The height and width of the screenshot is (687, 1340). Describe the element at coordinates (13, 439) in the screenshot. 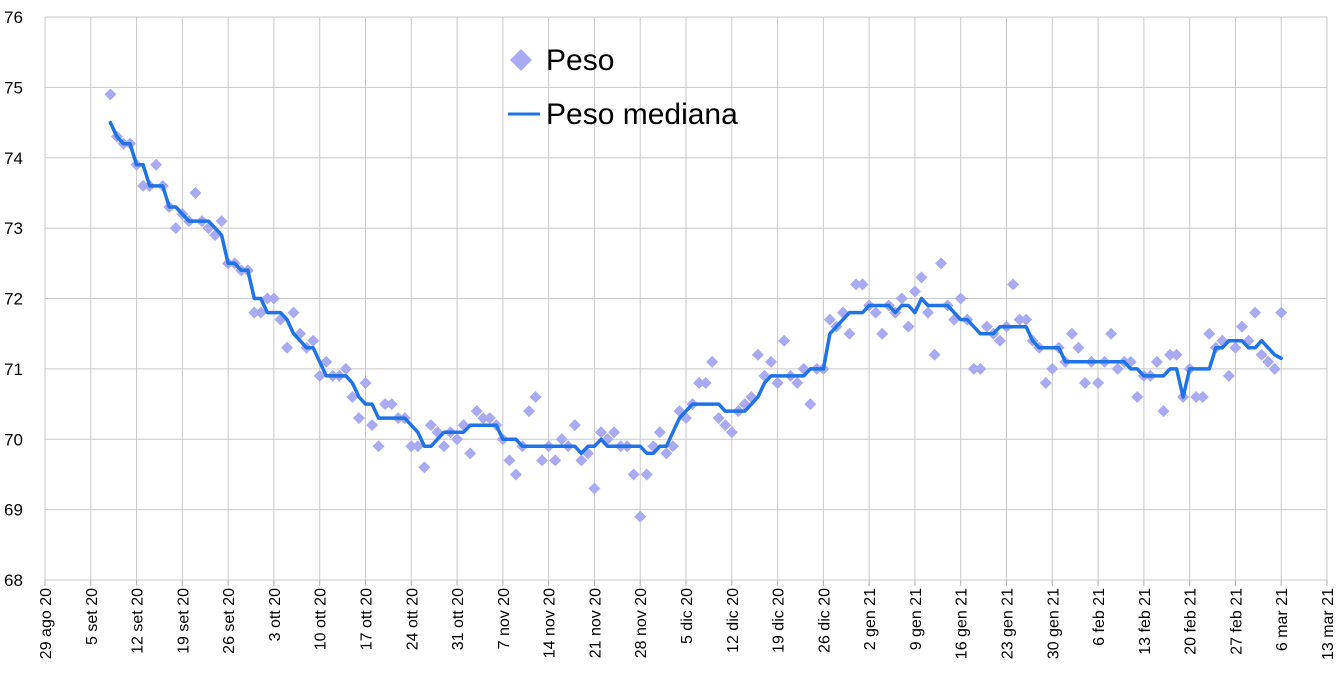

I see `y-tick-label: 70` at that location.